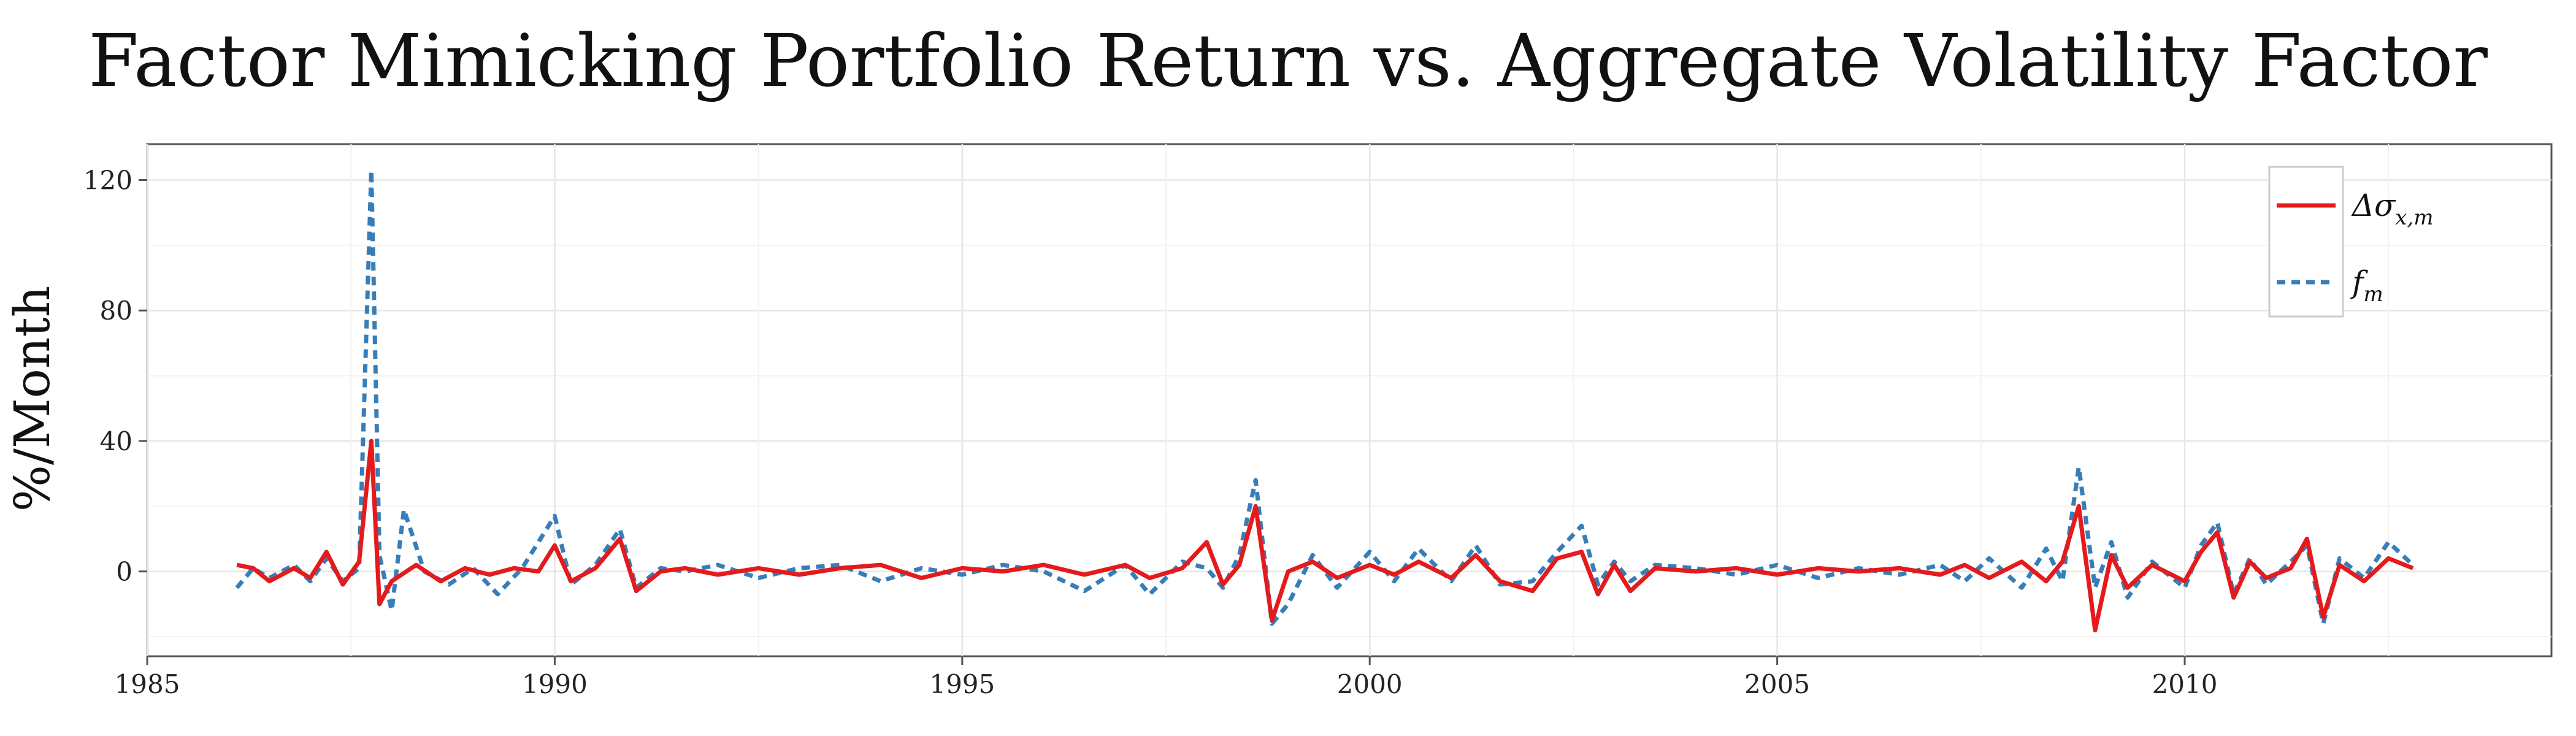 The image size is (2576, 736). What do you see at coordinates (2366, 285) in the screenshot?
I see `legend-label-fm: fm` at bounding box center [2366, 285].